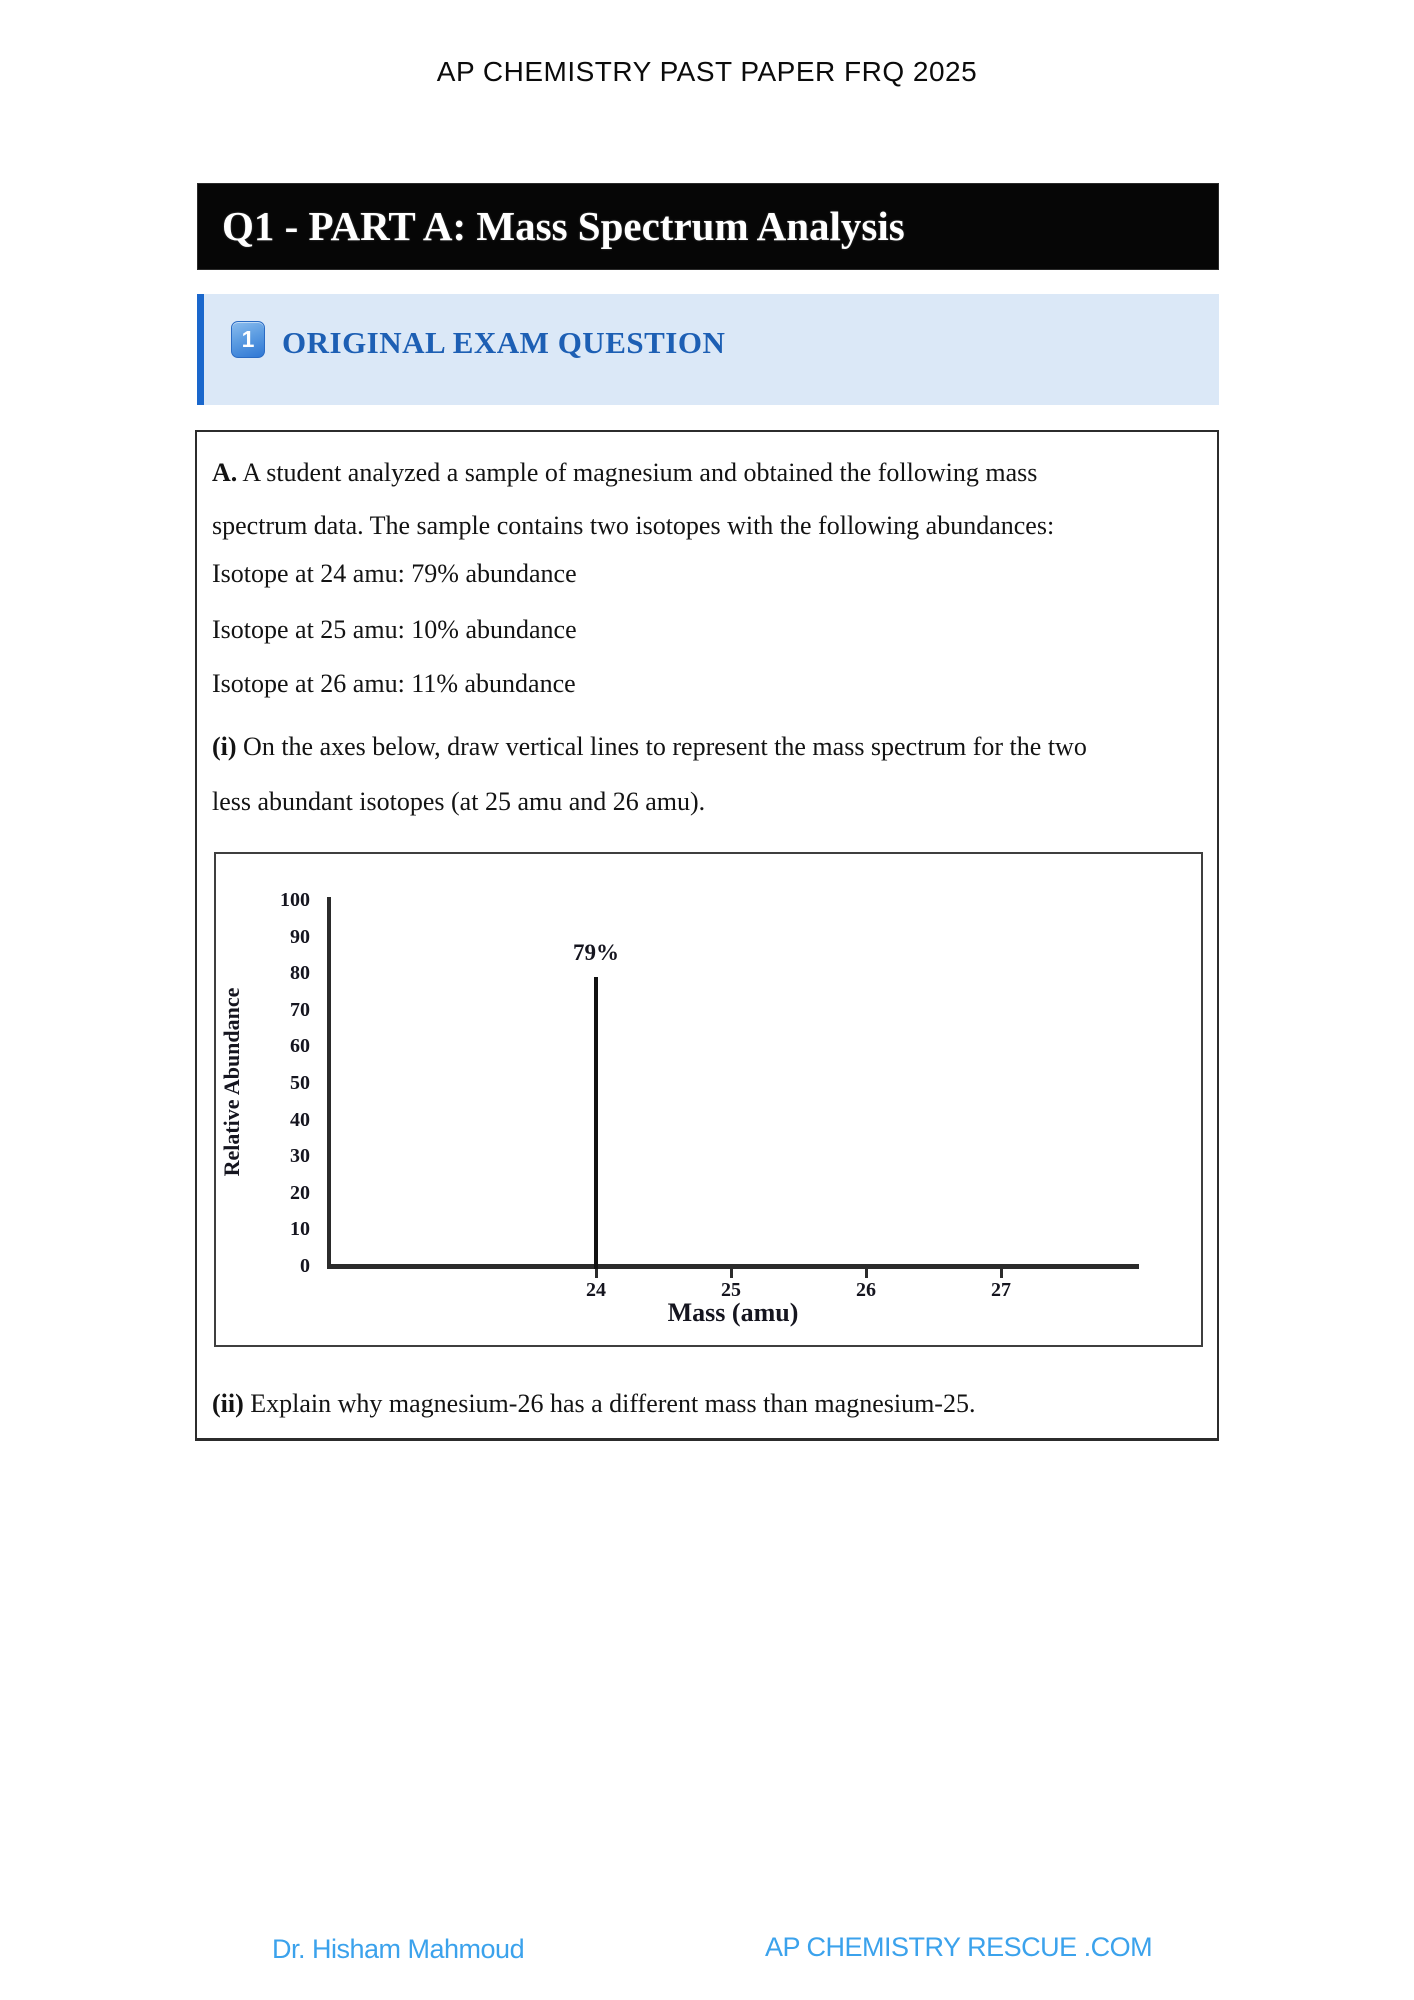  What do you see at coordinates (733, 1266) in the screenshot?
I see `x-axis-line` at bounding box center [733, 1266].